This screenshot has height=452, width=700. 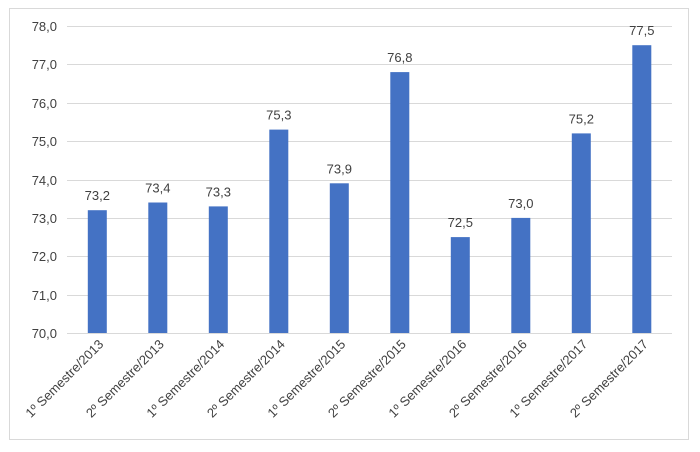 I want to click on y-axis-ticks: 70,0 71,0 72,0 73,0 74,0 75,0 76,0 77,0 78,0, so click(x=44, y=180).